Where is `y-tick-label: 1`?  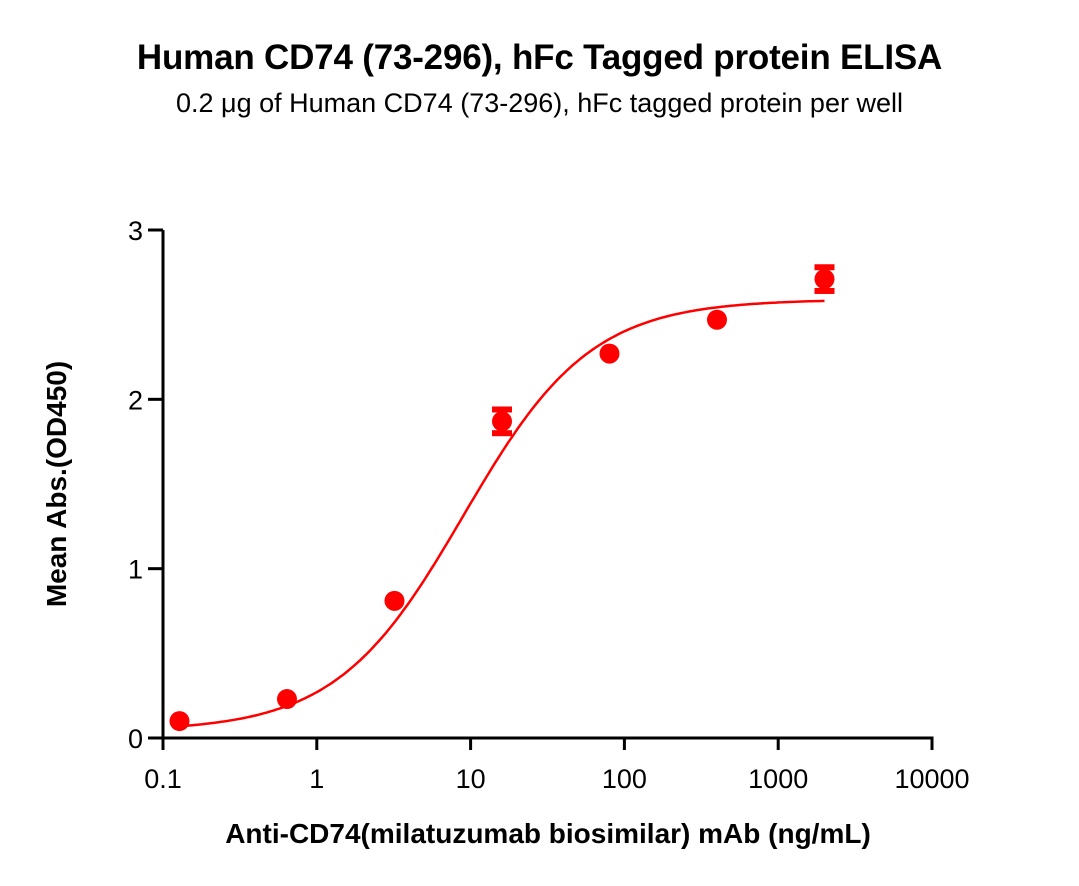 y-tick-label: 1 is located at coordinates (135, 570).